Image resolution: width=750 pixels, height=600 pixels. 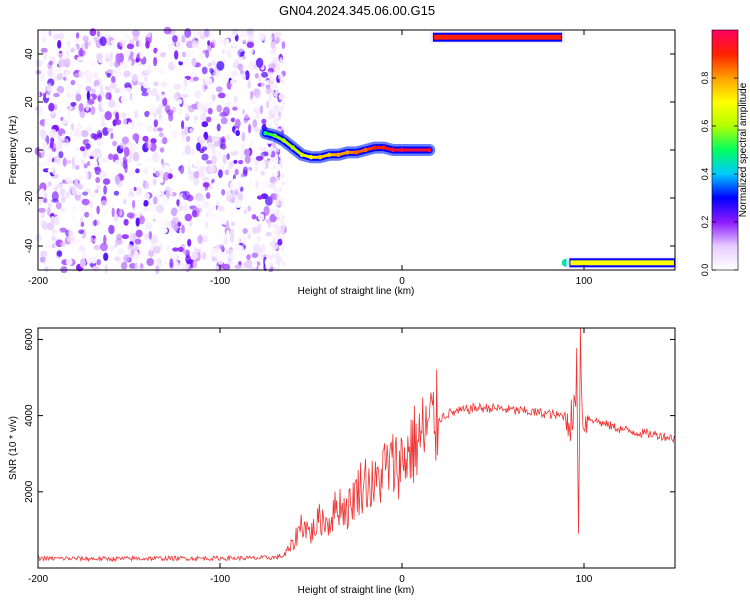 What do you see at coordinates (220, 281) in the screenshot?
I see `x-tick-label: -100` at bounding box center [220, 281].